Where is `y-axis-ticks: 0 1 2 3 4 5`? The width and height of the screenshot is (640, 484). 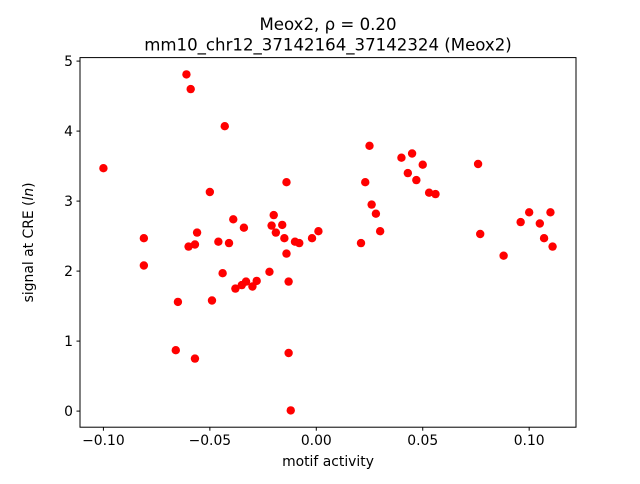 y-axis-ticks: 0 1 2 3 4 5 is located at coordinates (72, 237).